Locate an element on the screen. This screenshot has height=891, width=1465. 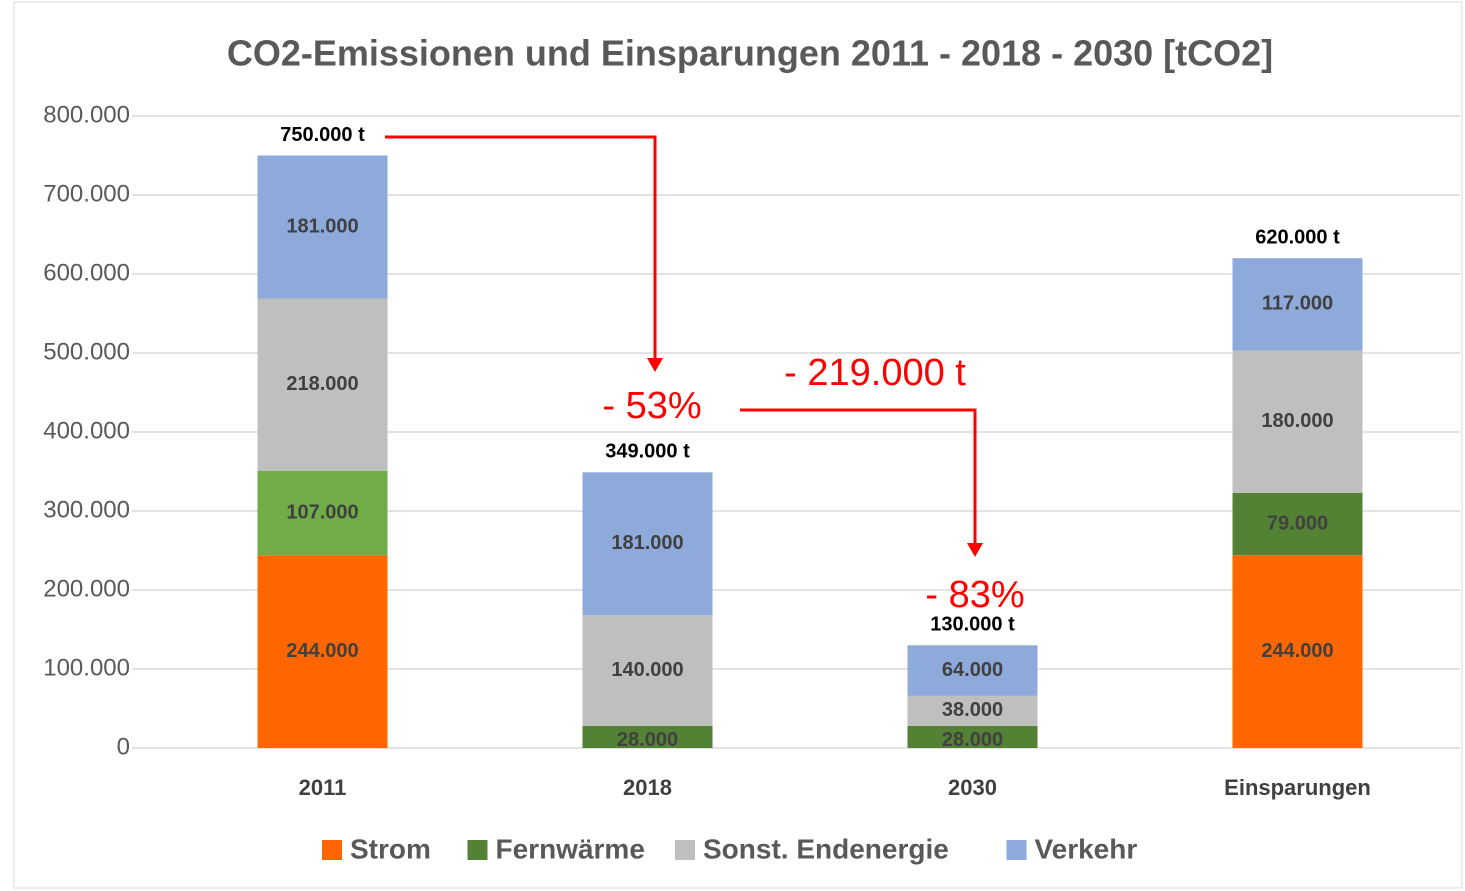
data-label: 38.000 is located at coordinates (972, 710).